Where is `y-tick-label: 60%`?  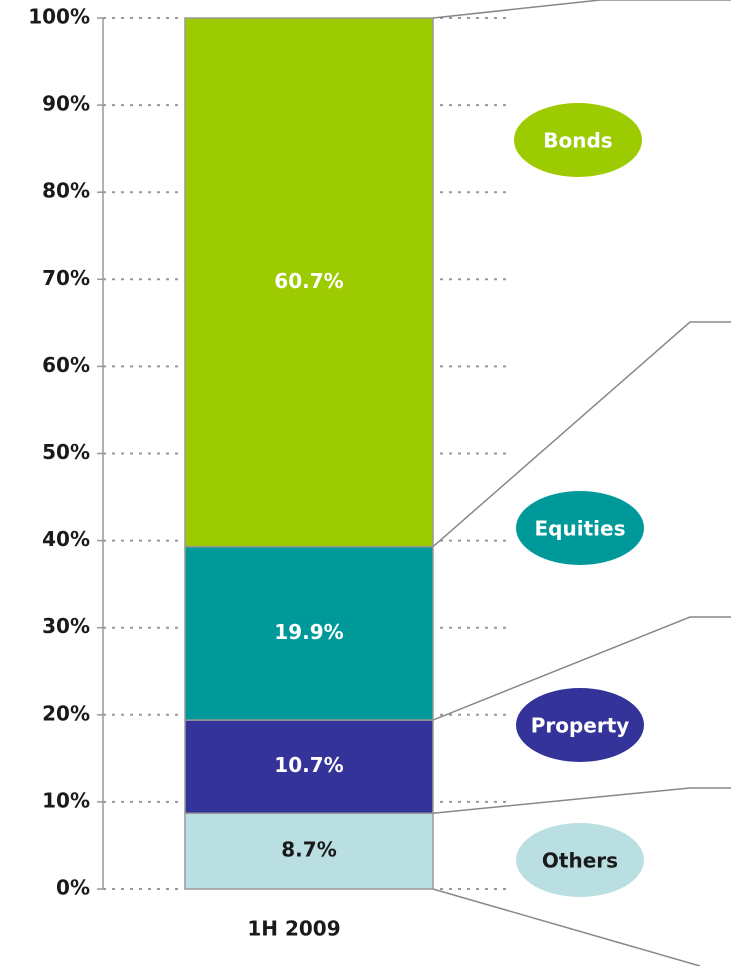
y-tick-label: 60% is located at coordinates (66, 365).